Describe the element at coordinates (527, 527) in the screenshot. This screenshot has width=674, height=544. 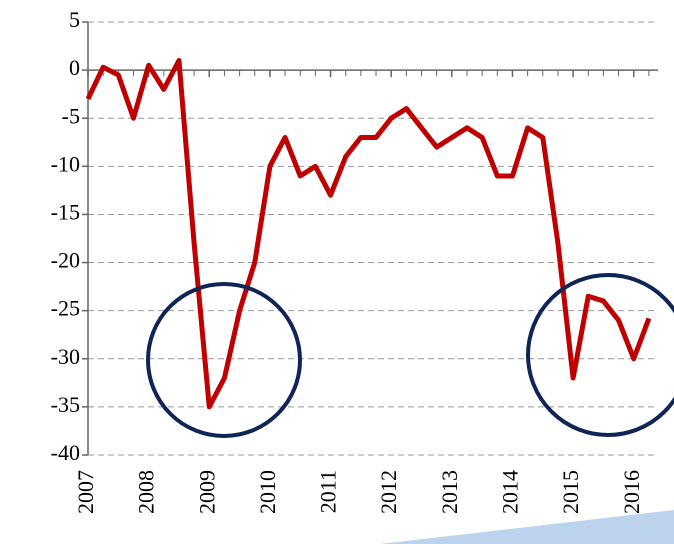
I see `decoration` at that location.